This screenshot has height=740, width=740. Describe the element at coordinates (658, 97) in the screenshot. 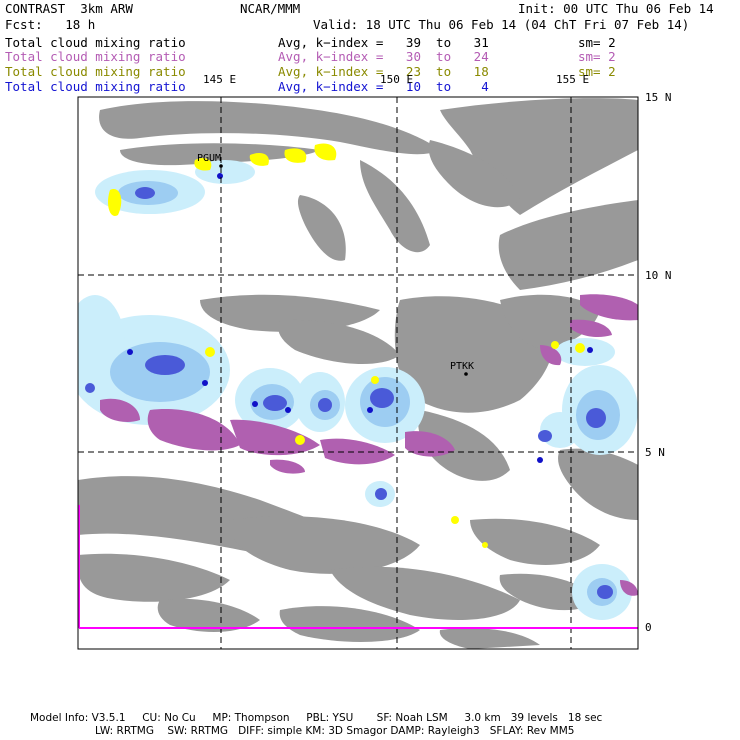

I see `lat-label-15n: 15 N` at that location.